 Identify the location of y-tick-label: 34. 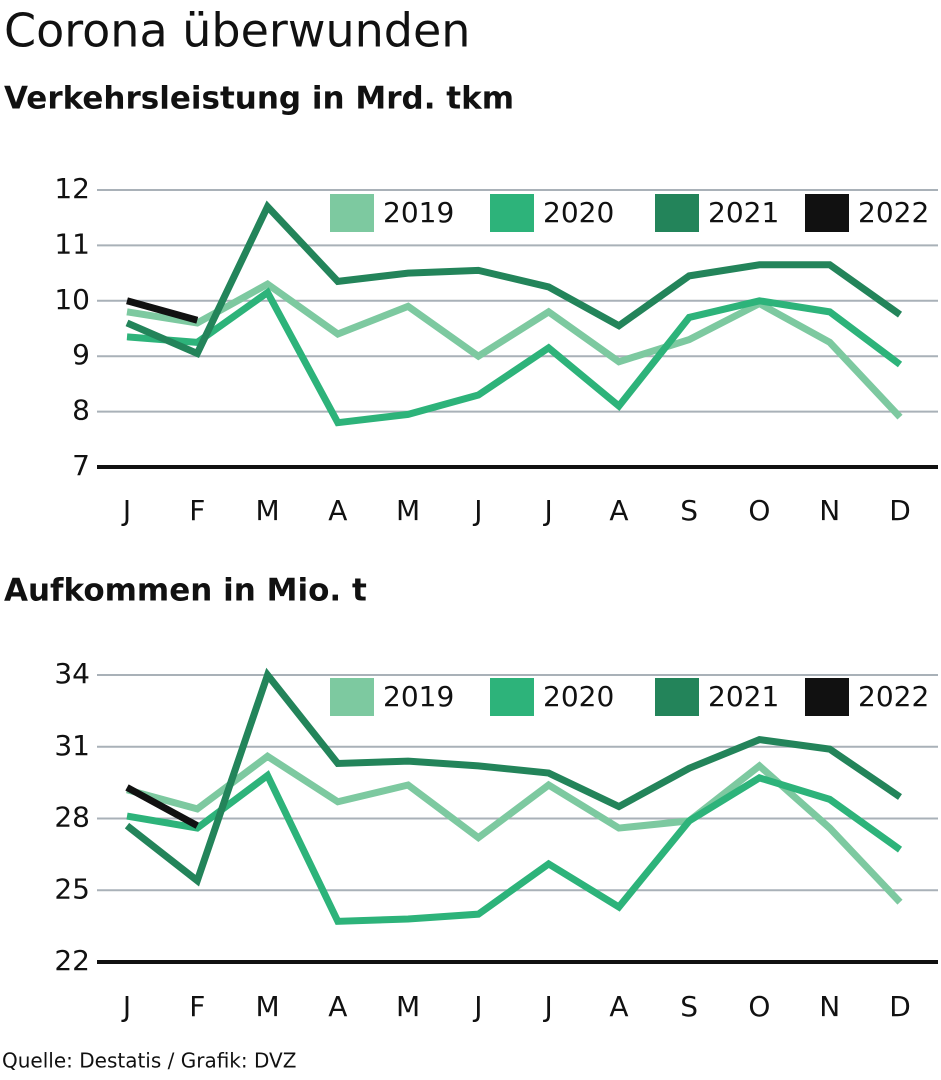
(72, 673).